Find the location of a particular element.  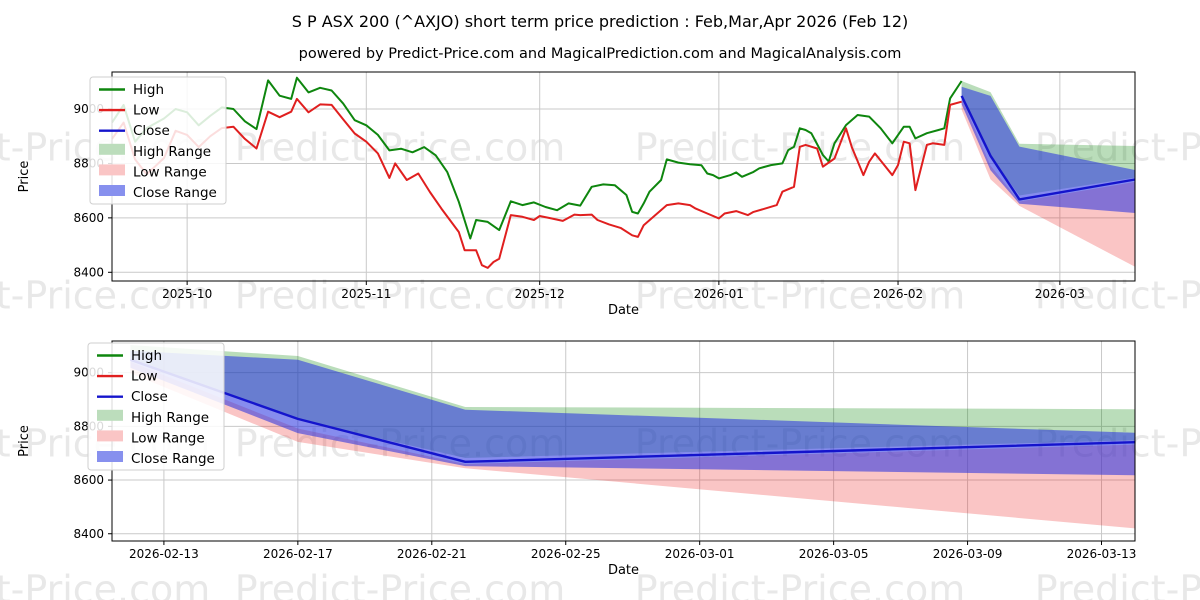

x-tick-label: 2026-02-25 is located at coordinates (566, 554).